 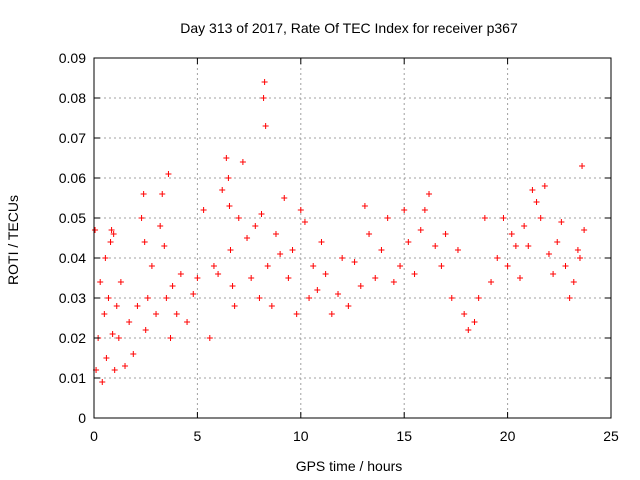 What do you see at coordinates (611, 436) in the screenshot?
I see `x-tick-label: 25` at bounding box center [611, 436].